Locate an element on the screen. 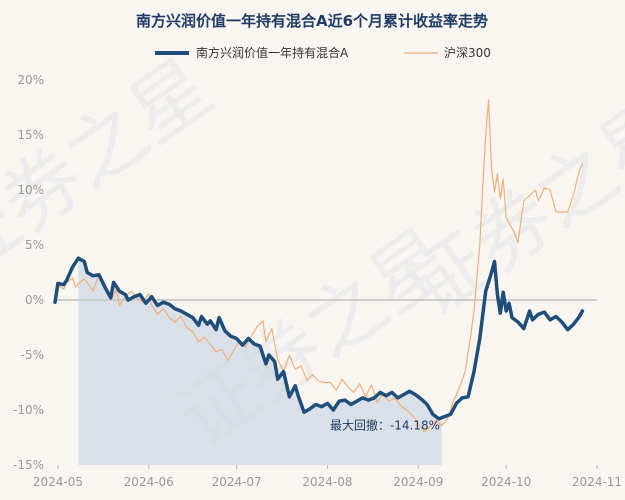 The image size is (625, 500). x-tick-label: 2024-10 is located at coordinates (506, 482).